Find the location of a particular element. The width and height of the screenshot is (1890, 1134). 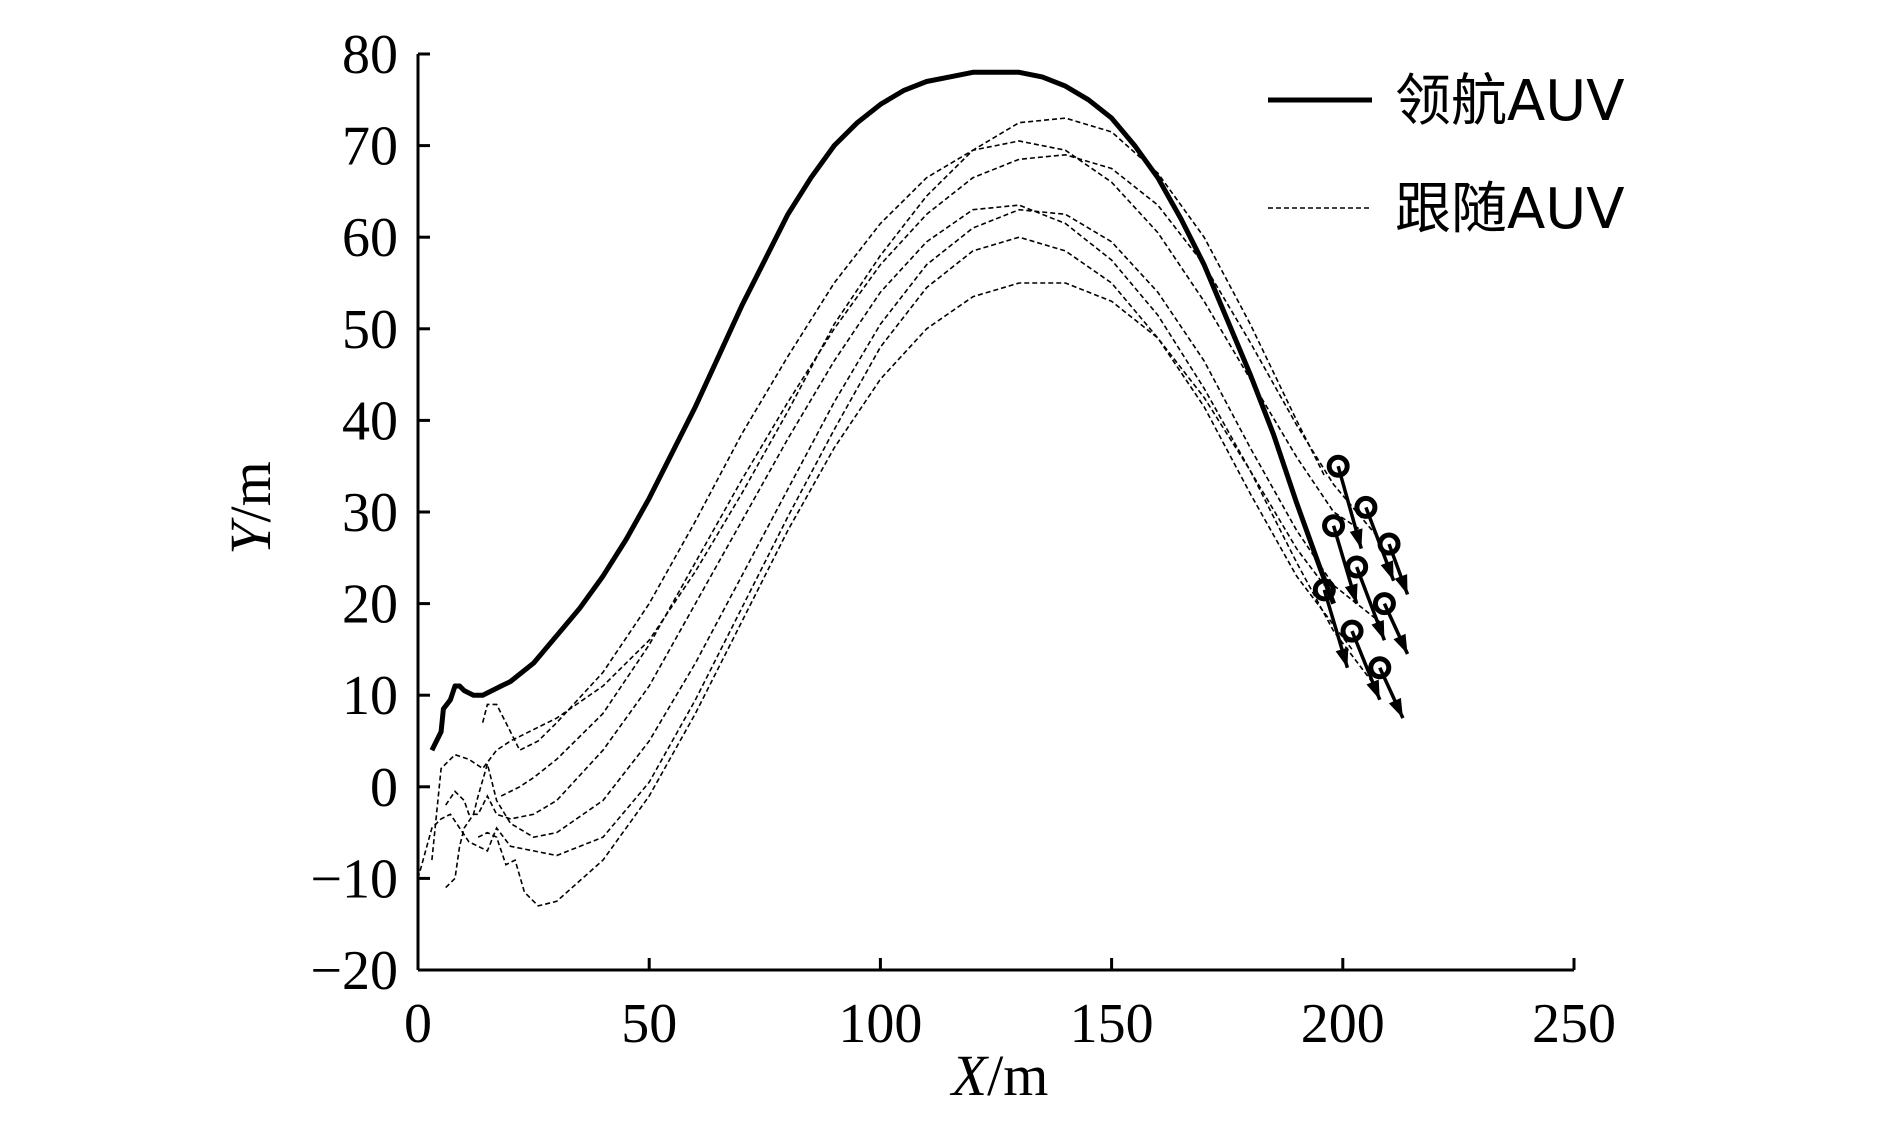

formation-marker-layer is located at coordinates (1361, 586).